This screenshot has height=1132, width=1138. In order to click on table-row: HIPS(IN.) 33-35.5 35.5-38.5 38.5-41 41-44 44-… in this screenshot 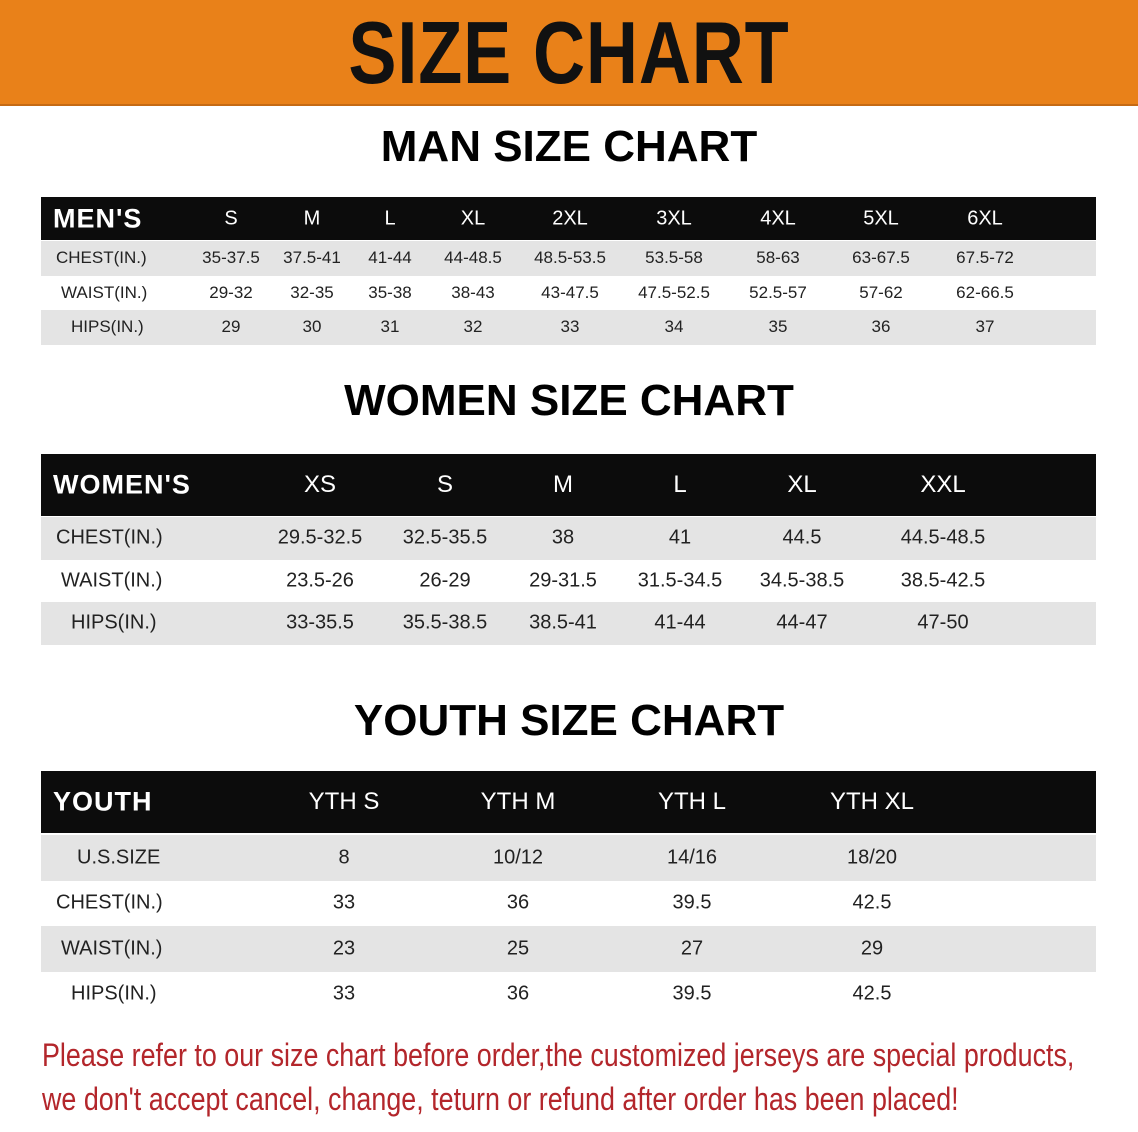, I will do `click(568, 623)`.